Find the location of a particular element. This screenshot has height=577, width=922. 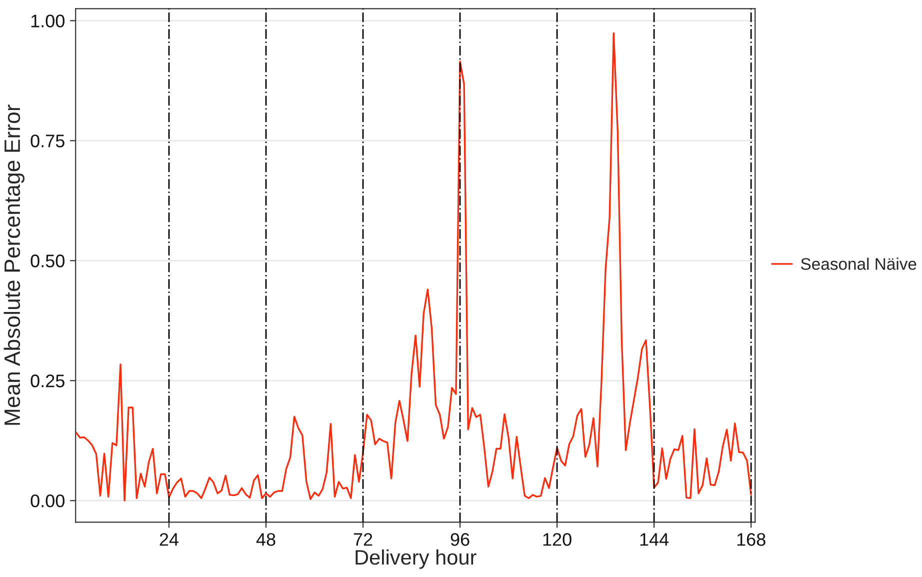

x-tick-label: 96 is located at coordinates (460, 539).